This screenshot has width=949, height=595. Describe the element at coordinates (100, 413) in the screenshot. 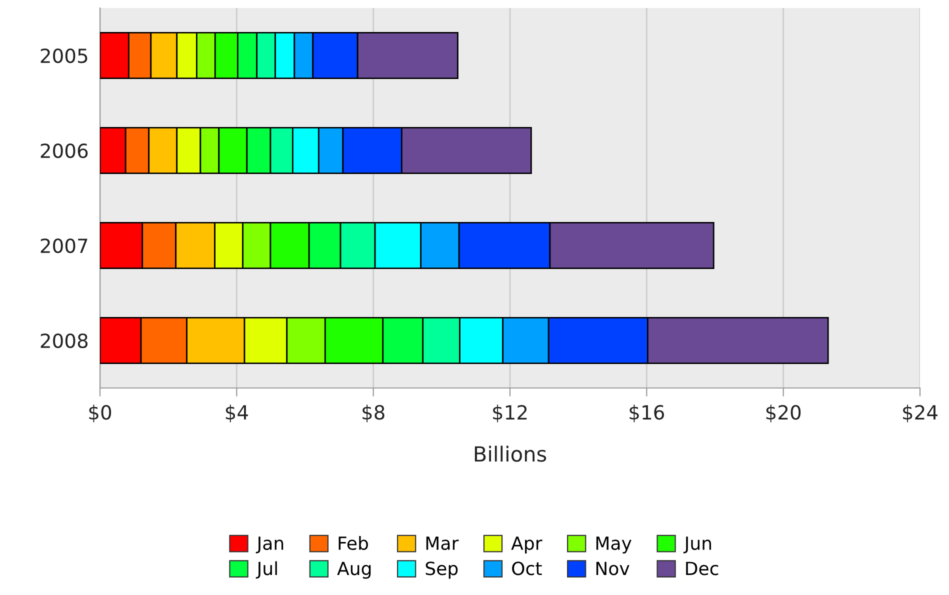

I see `x-tick-label: $0` at that location.